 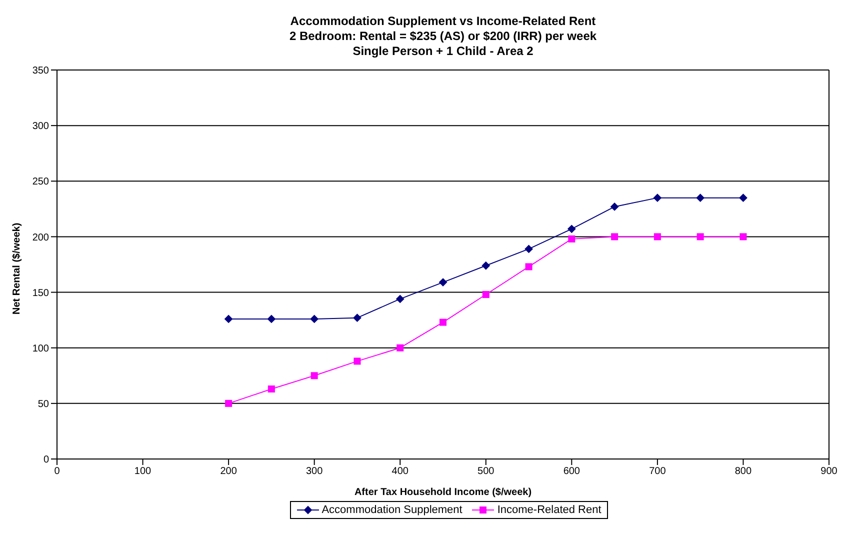 What do you see at coordinates (443, 44) in the screenshot?
I see `chart-subtitle: 2 Bedroom: Rental = $235 (AS) or $200 (IRR) per week Single Person + 1 Child - Area 2` at bounding box center [443, 44].